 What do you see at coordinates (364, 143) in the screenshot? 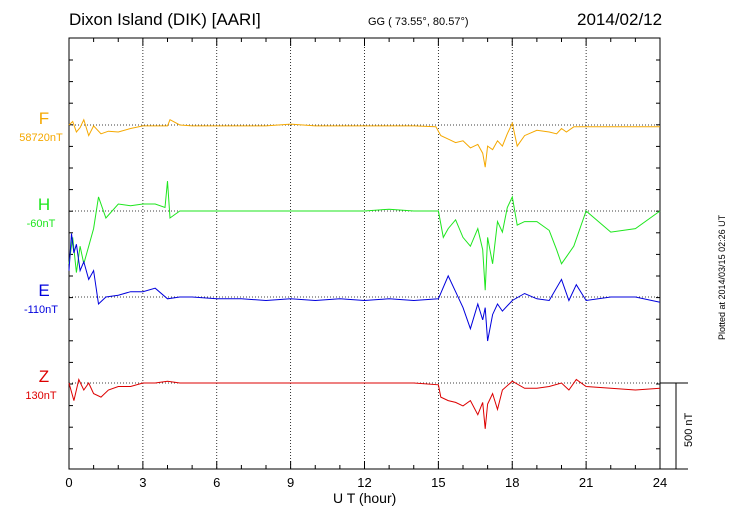
I see `series-line-f` at bounding box center [364, 143].